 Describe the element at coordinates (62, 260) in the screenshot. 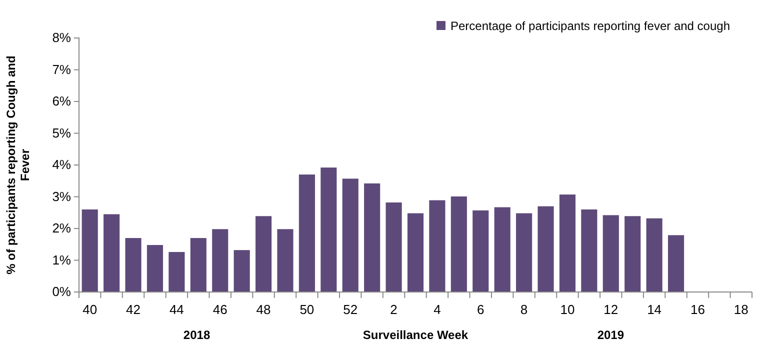

I see `y-tick-label: 1%` at that location.